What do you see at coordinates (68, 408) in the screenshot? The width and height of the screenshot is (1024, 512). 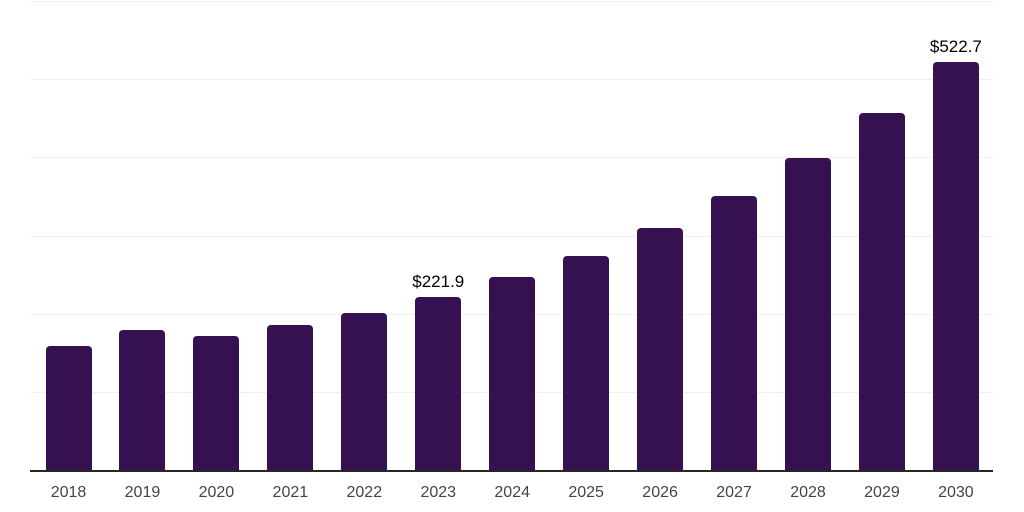 I see `bar-2018` at bounding box center [68, 408].